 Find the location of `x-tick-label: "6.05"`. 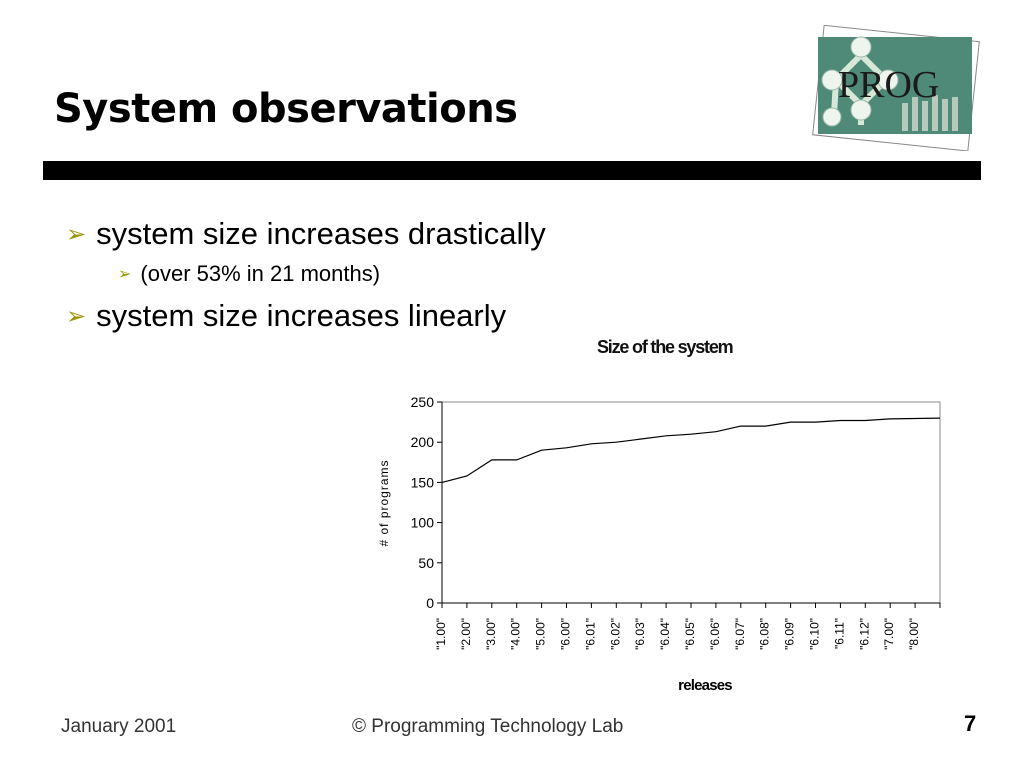

x-tick-label: "6.05" is located at coordinates (690, 634).